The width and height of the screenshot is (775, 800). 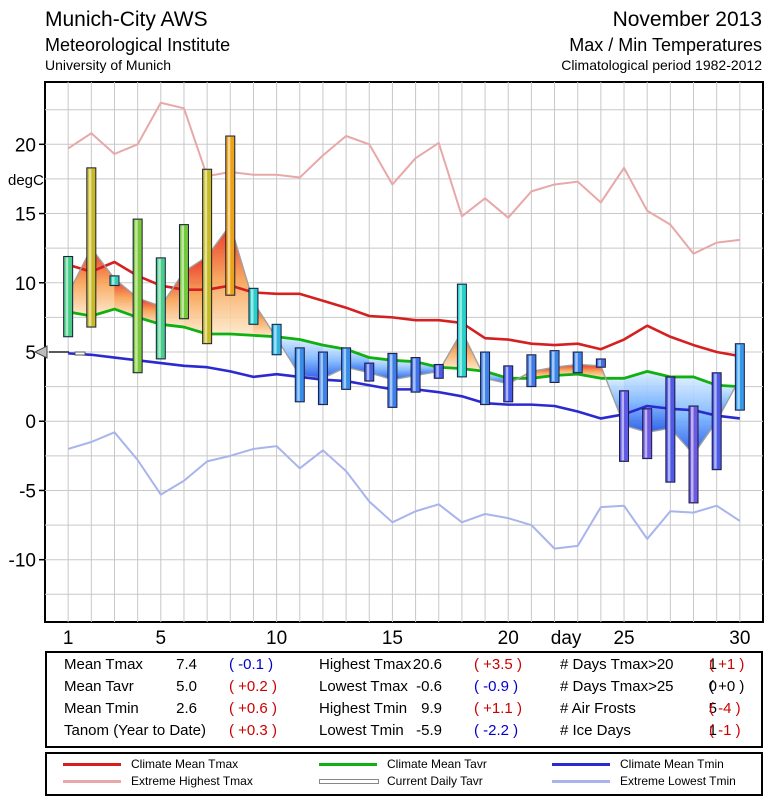 What do you see at coordinates (665, 45) in the screenshot?
I see `chart-subtitle: Max / Min Temperatures` at bounding box center [665, 45].